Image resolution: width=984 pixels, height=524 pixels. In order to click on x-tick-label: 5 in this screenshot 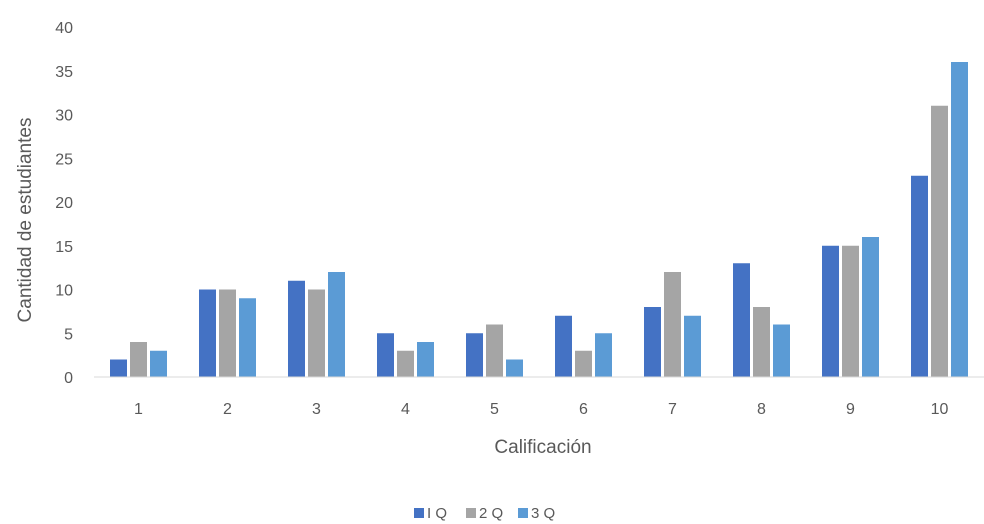, I will do `click(494, 409)`.